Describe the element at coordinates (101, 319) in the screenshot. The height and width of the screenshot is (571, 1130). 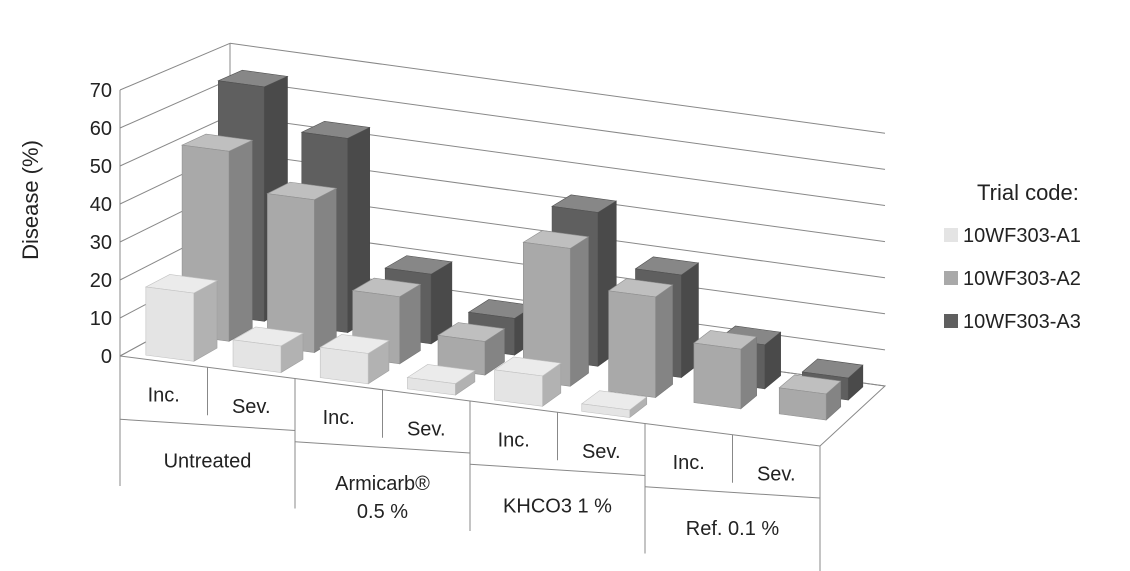
I see `y-tick-label: 10` at that location.